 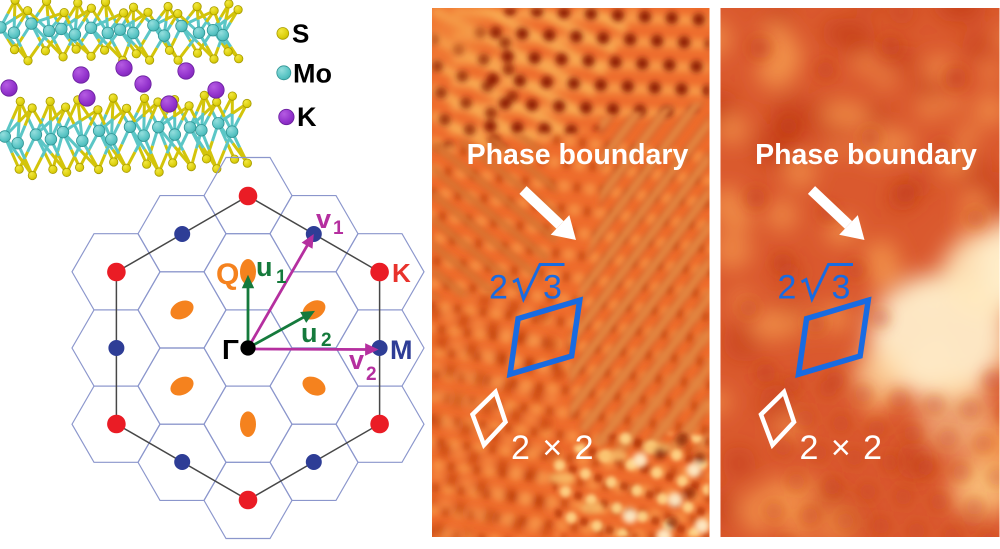 I want to click on svg-text: M, so click(x=401, y=350).